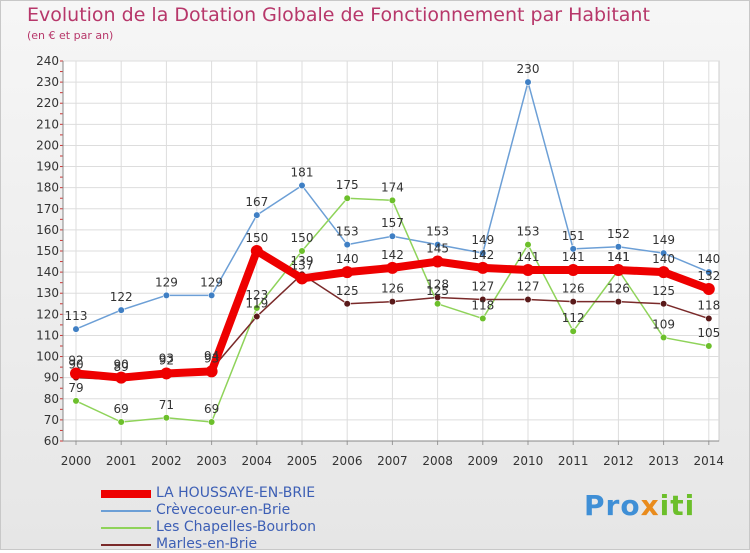  Describe the element at coordinates (640, 505) in the screenshot. I see `proxiti-logo: Proxiti` at that location.